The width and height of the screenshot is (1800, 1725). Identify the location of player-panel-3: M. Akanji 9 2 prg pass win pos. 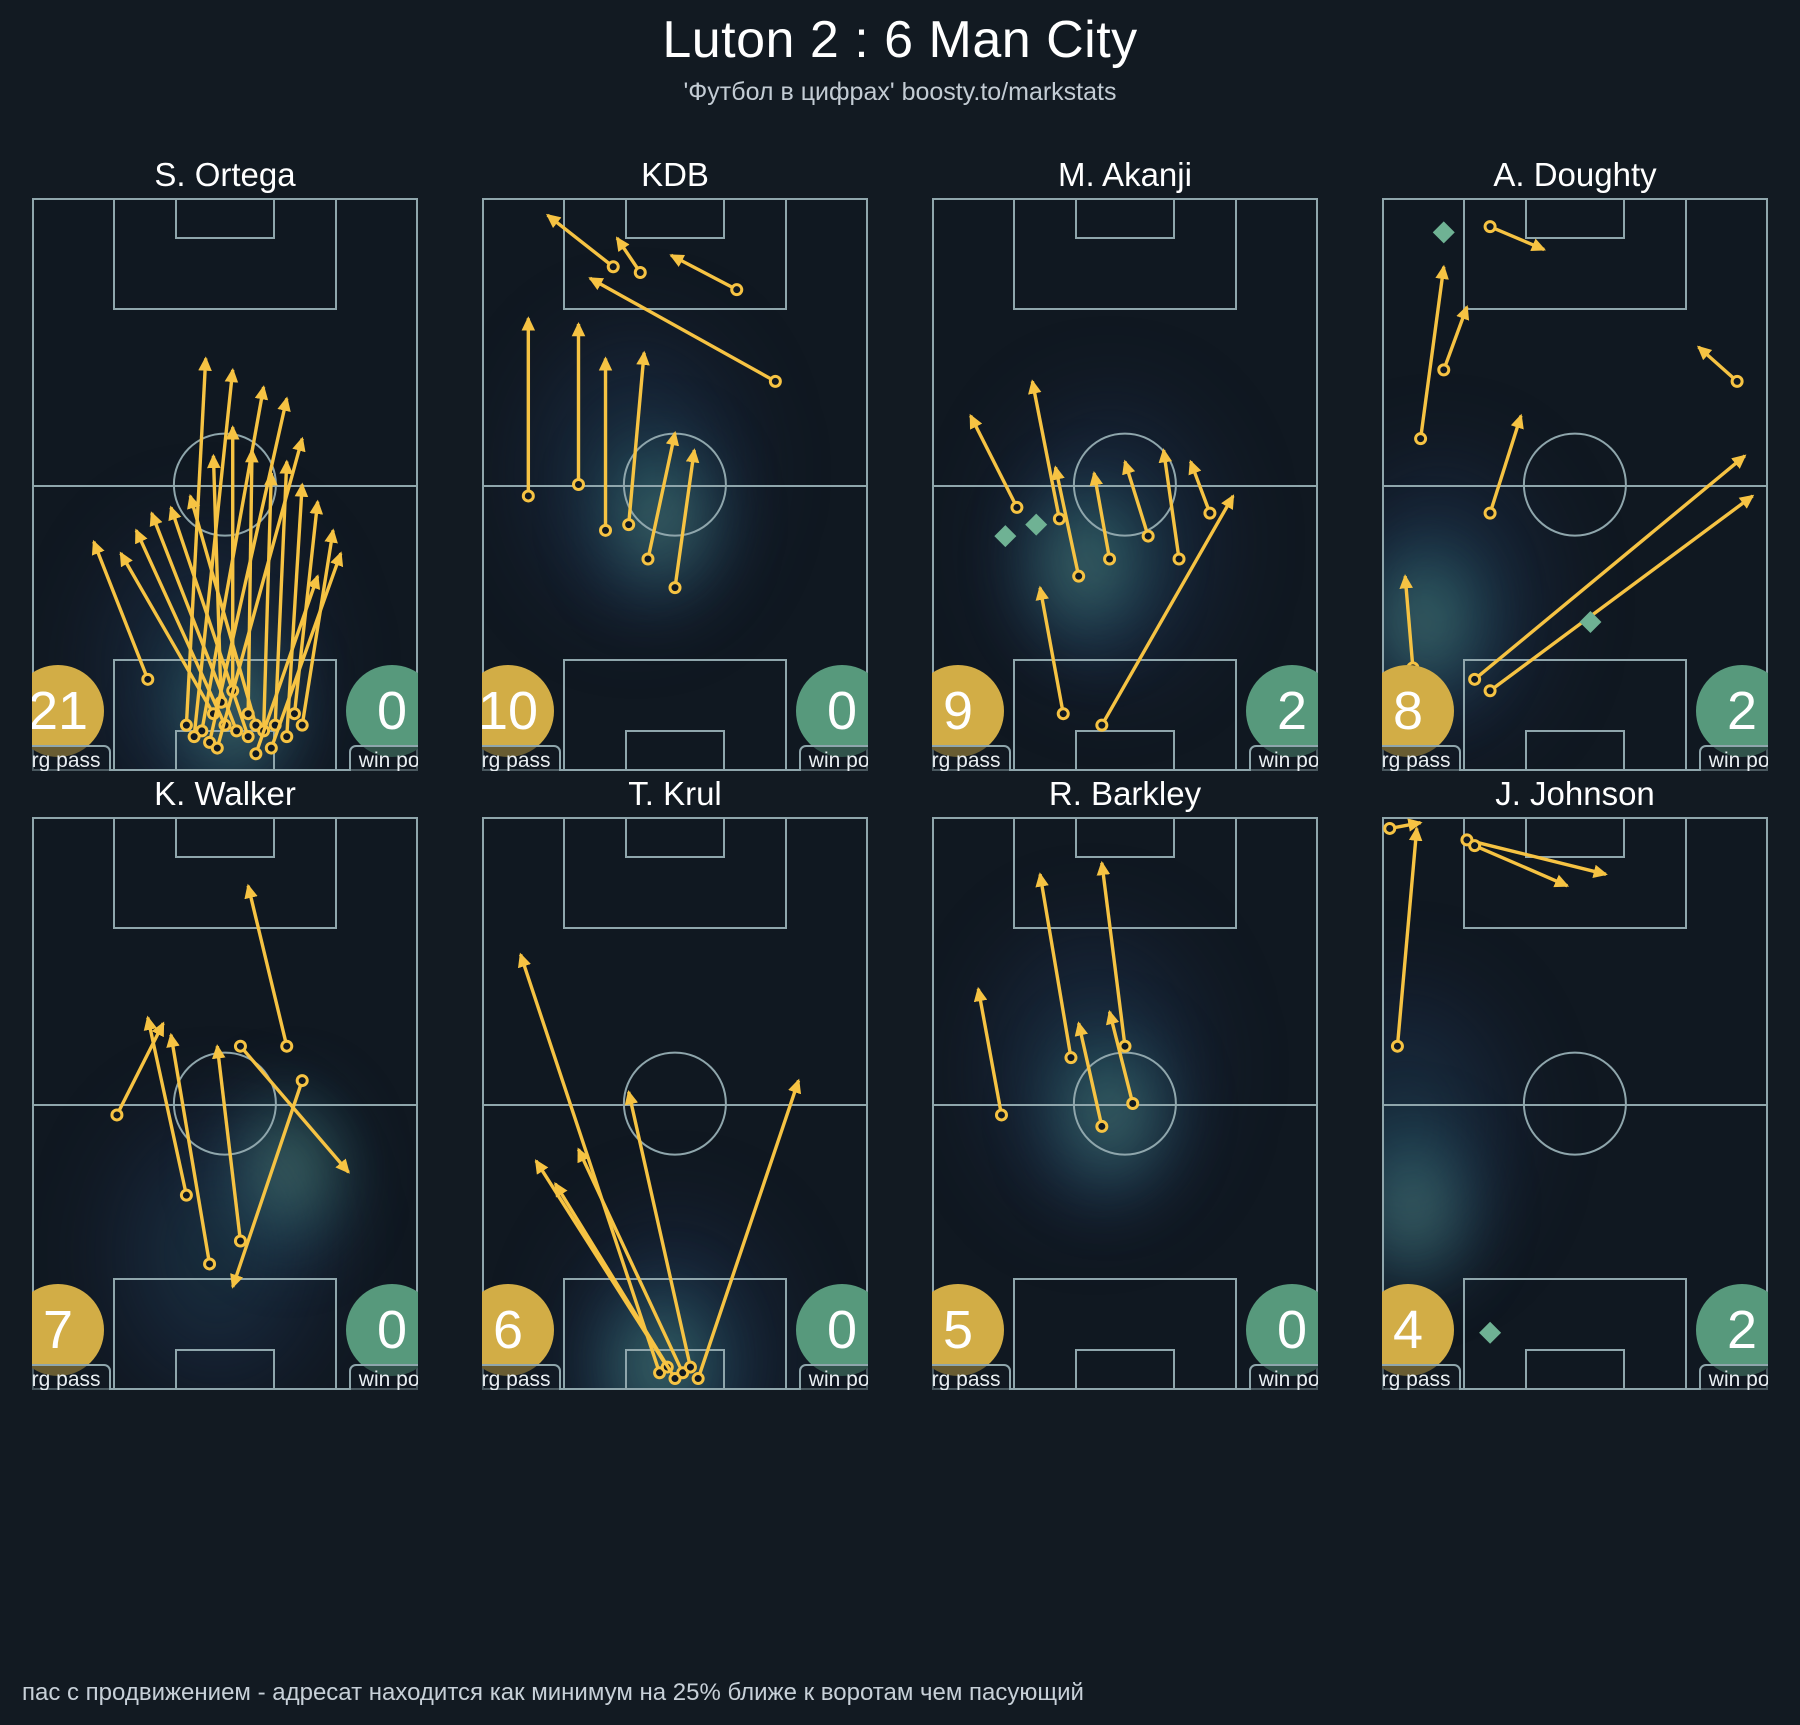
(1125, 461).